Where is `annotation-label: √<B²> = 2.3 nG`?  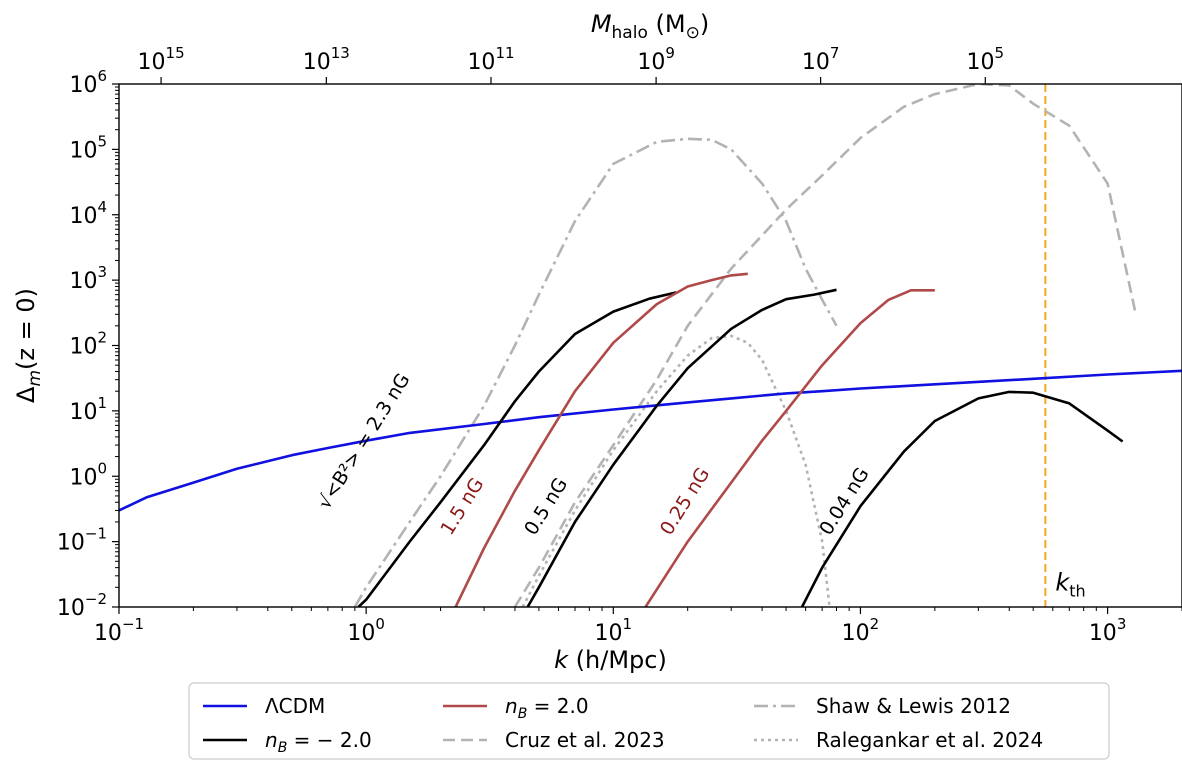
annotation-label: √<B²> = 2.3 nG is located at coordinates (363, 441).